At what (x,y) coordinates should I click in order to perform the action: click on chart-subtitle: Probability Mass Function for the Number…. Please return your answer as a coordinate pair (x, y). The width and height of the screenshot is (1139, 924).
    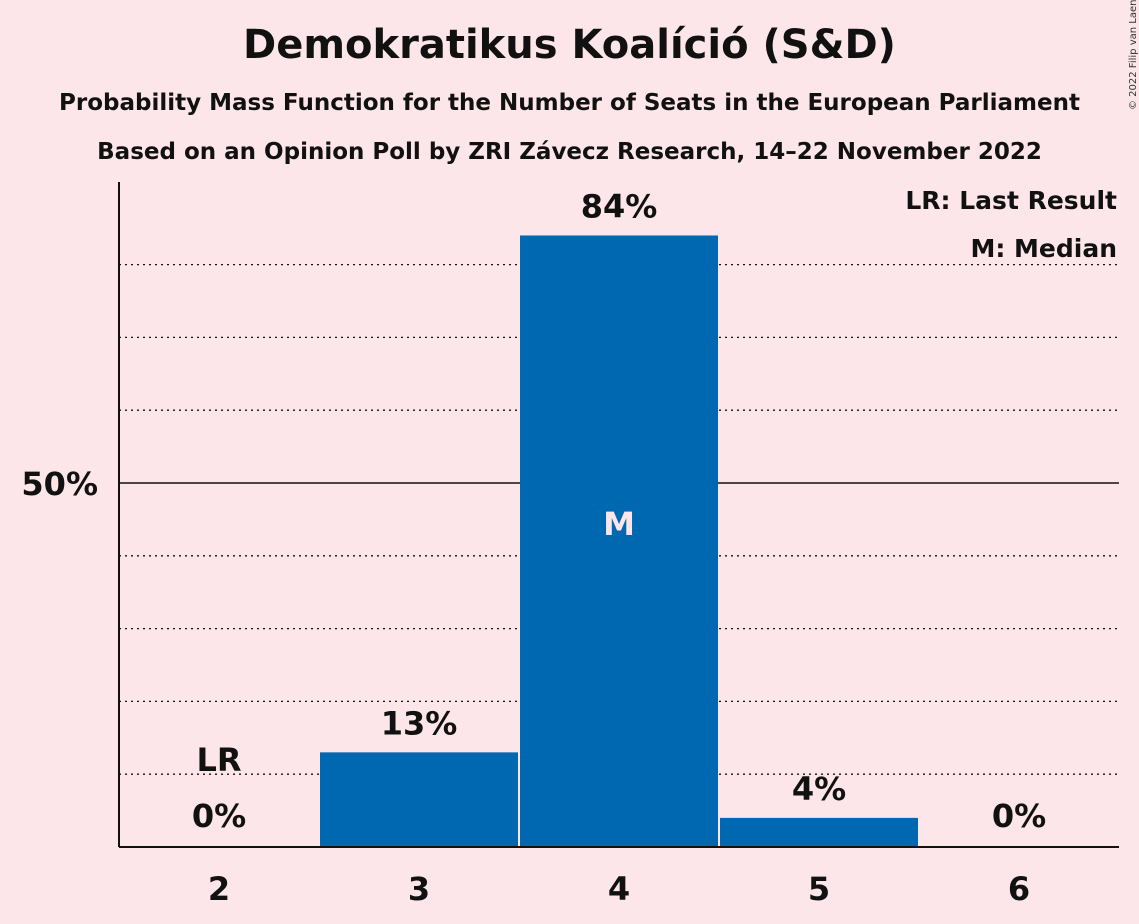
    Looking at the image, I should click on (569, 103).